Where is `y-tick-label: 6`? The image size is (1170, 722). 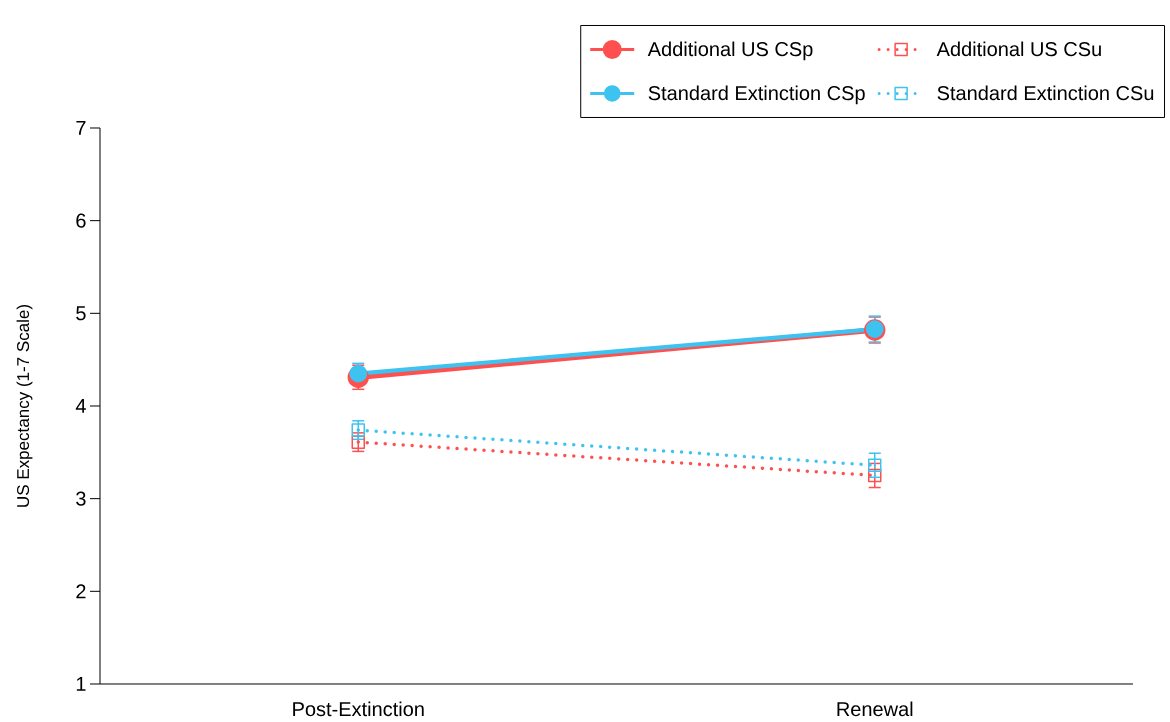
y-tick-label: 6 is located at coordinates (81, 220).